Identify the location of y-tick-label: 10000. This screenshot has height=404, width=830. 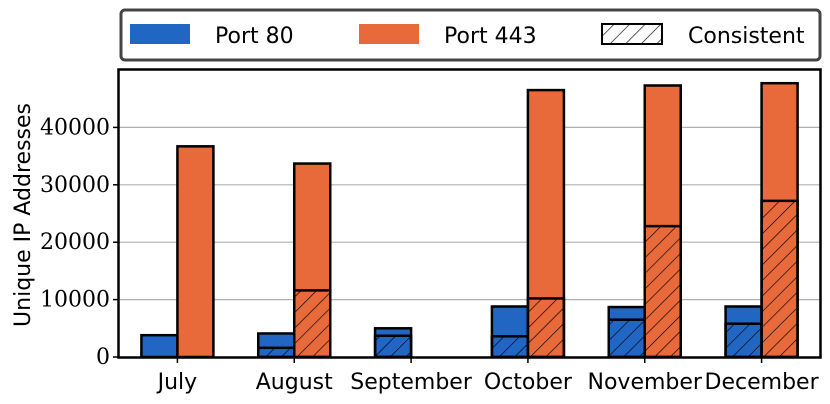
(75, 300).